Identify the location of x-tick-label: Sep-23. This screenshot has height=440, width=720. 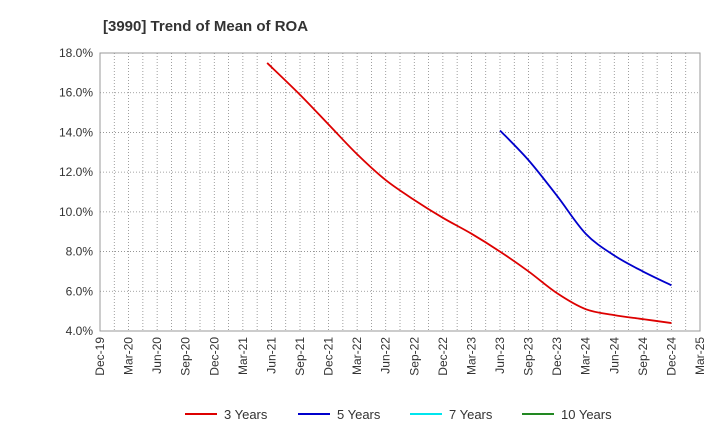
(529, 356).